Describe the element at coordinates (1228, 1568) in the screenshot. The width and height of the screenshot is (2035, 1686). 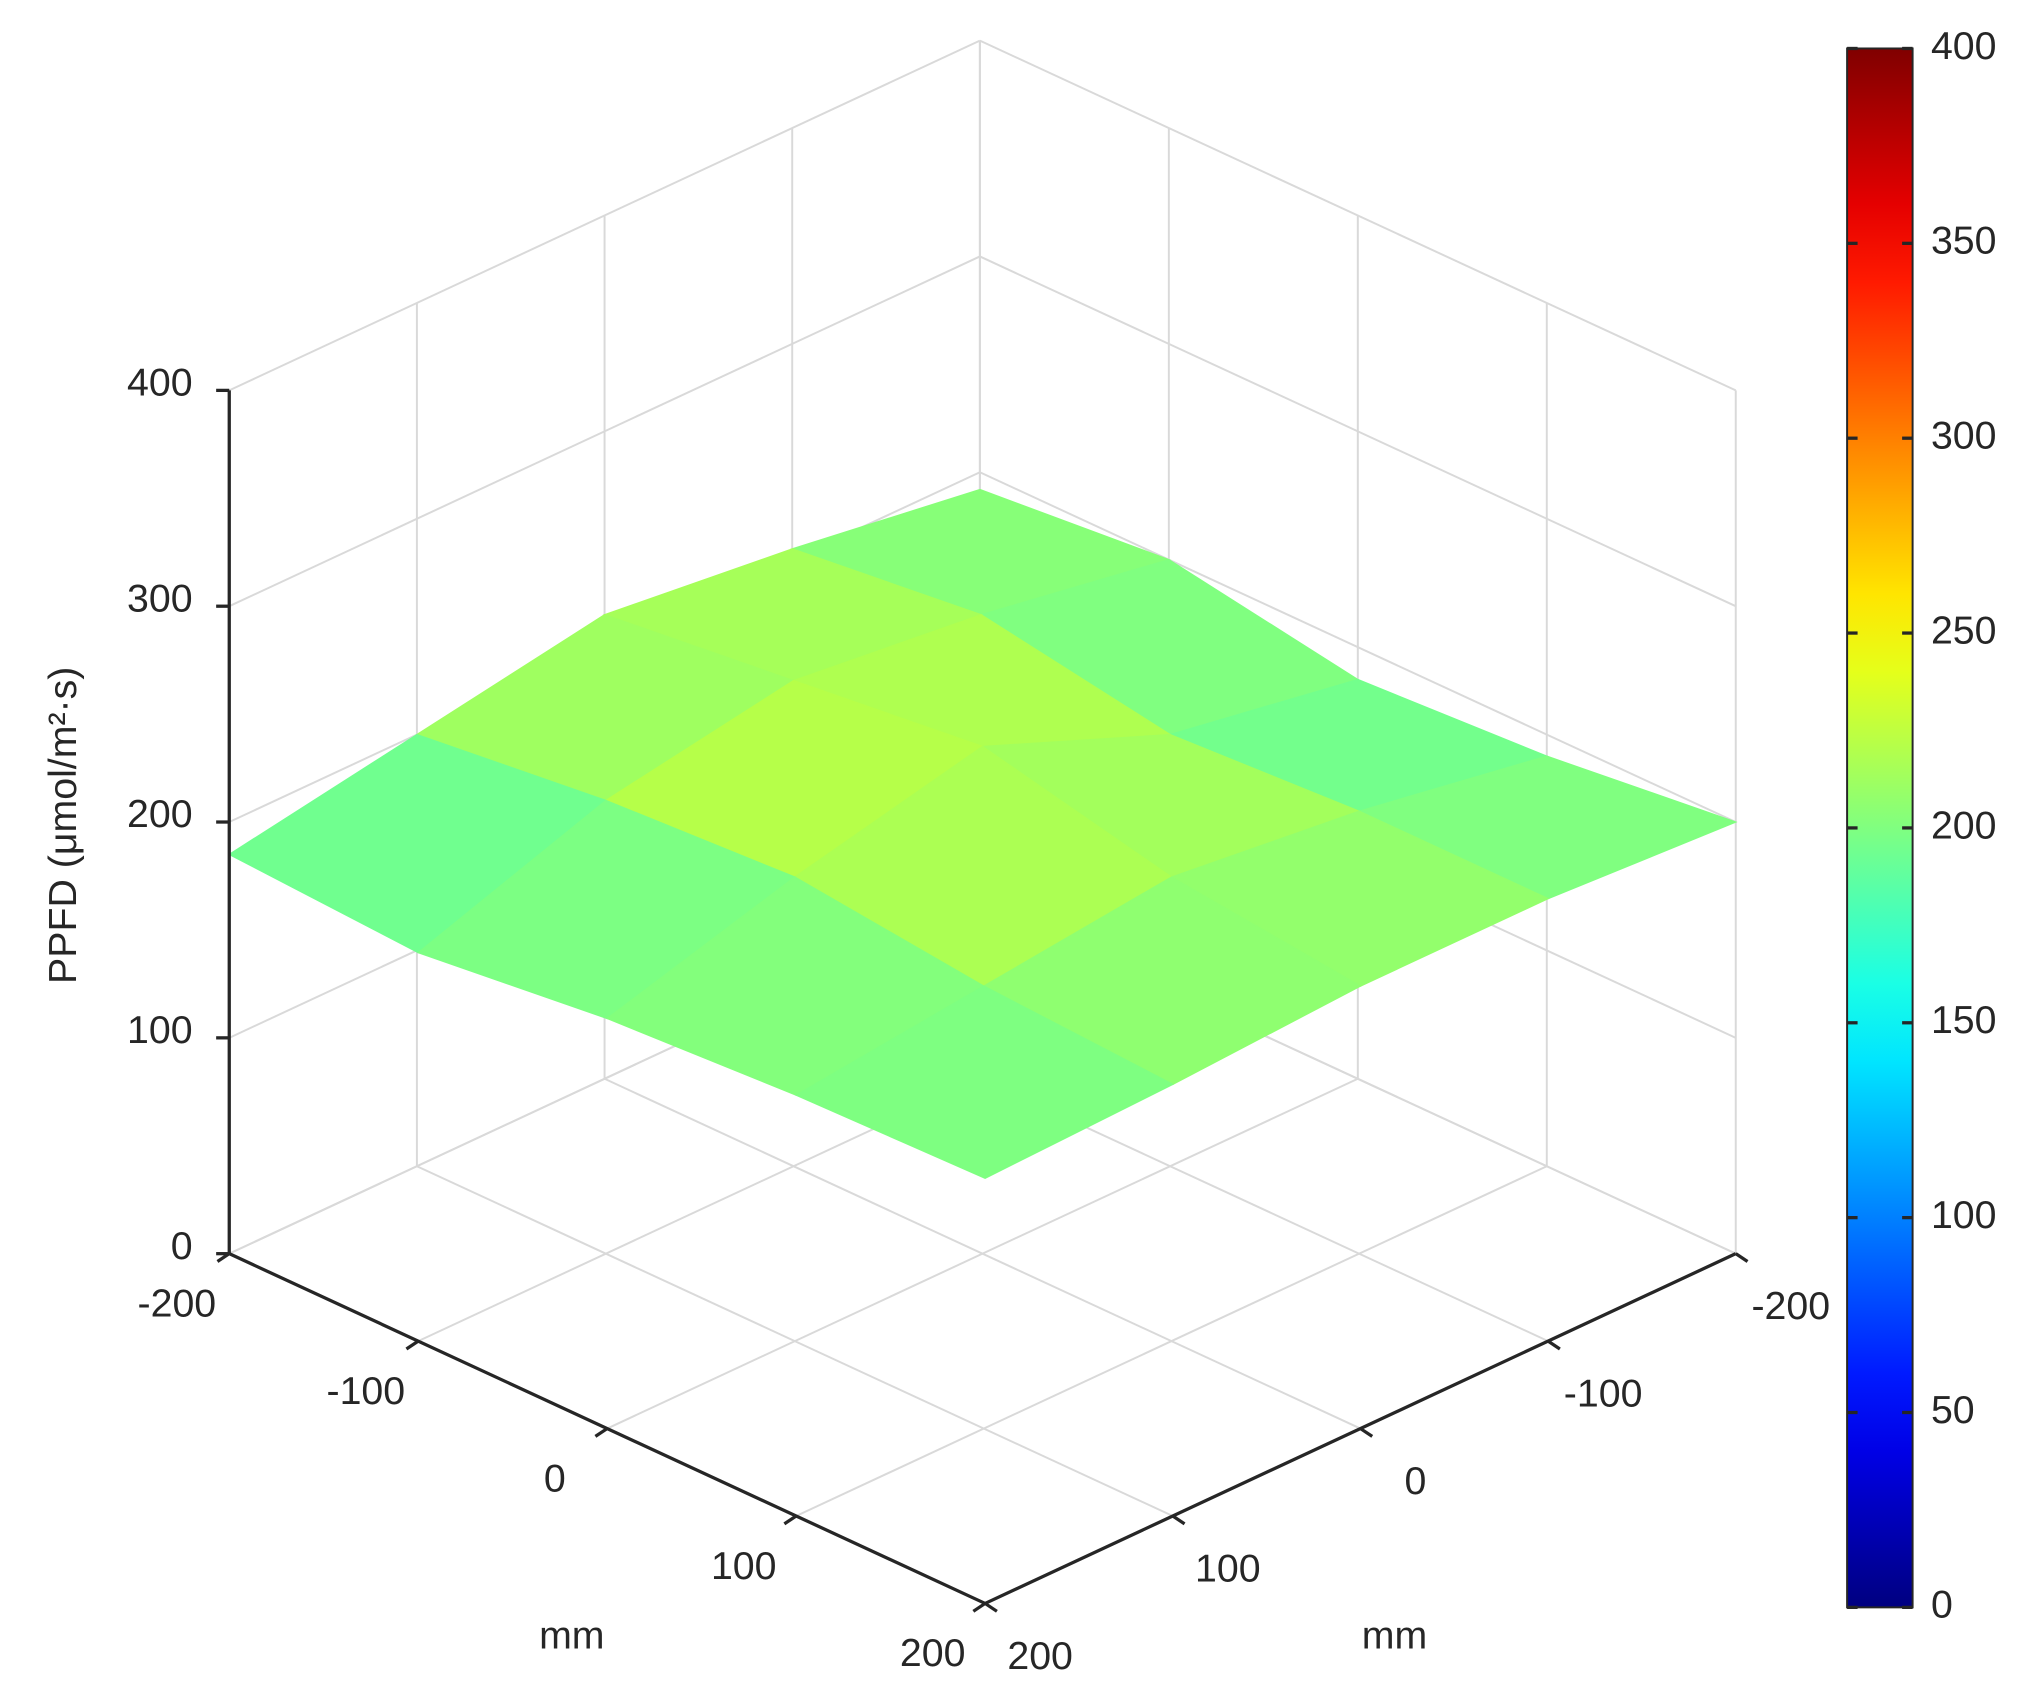
I see `y-tick-label: 100` at that location.